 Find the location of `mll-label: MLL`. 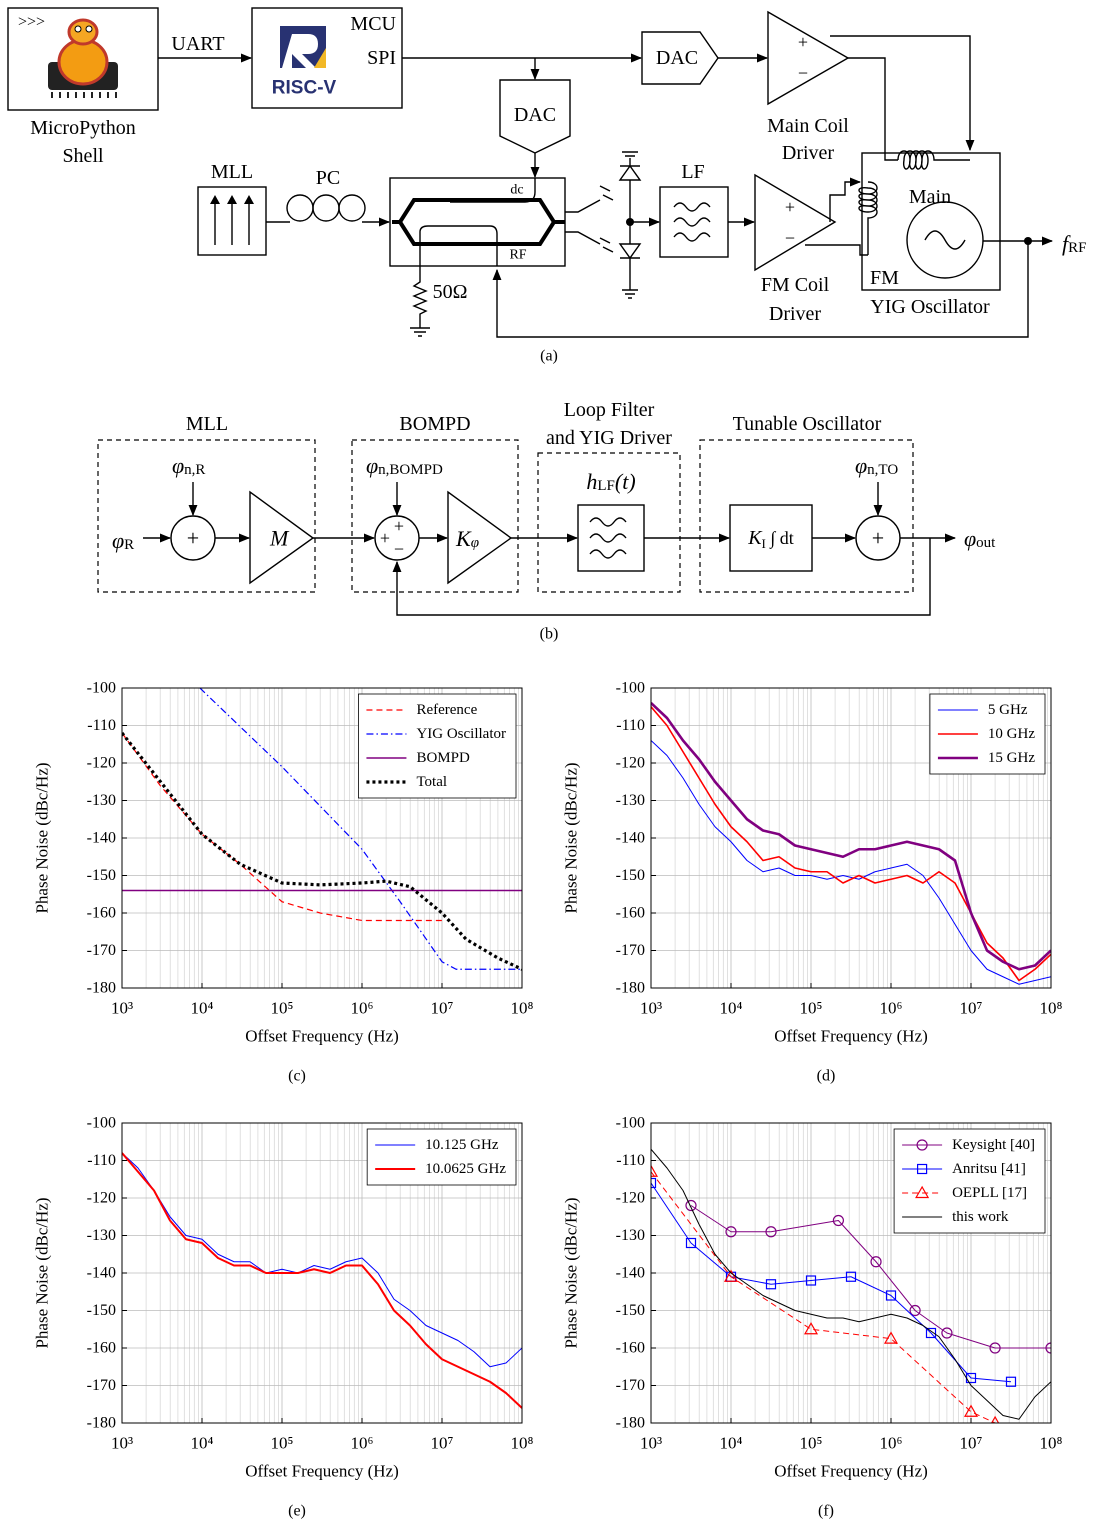

mll-label: MLL is located at coordinates (232, 172).